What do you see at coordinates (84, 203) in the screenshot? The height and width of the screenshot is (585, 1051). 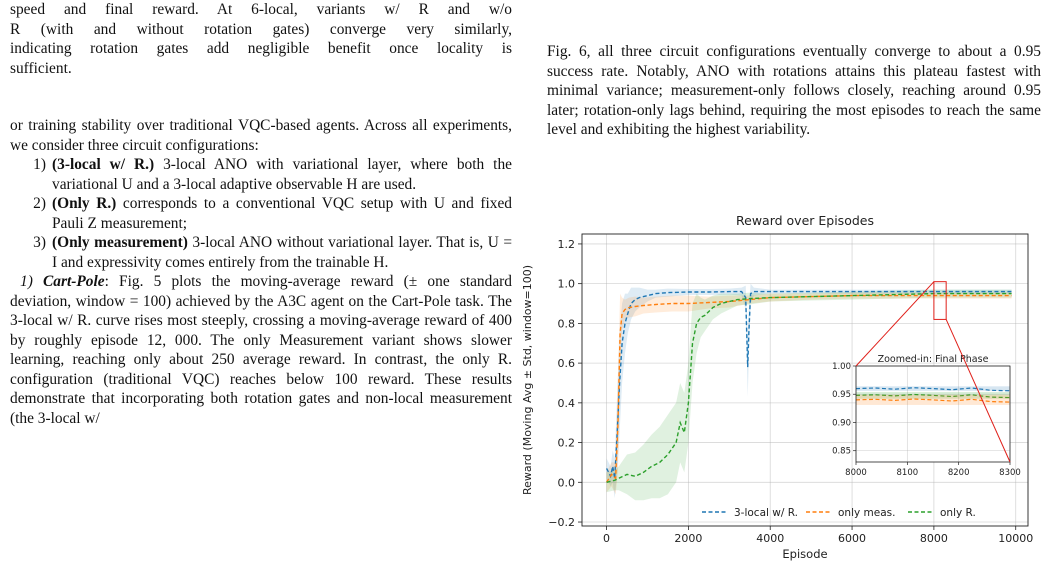 I see `config-title: (Only R.)` at bounding box center [84, 203].